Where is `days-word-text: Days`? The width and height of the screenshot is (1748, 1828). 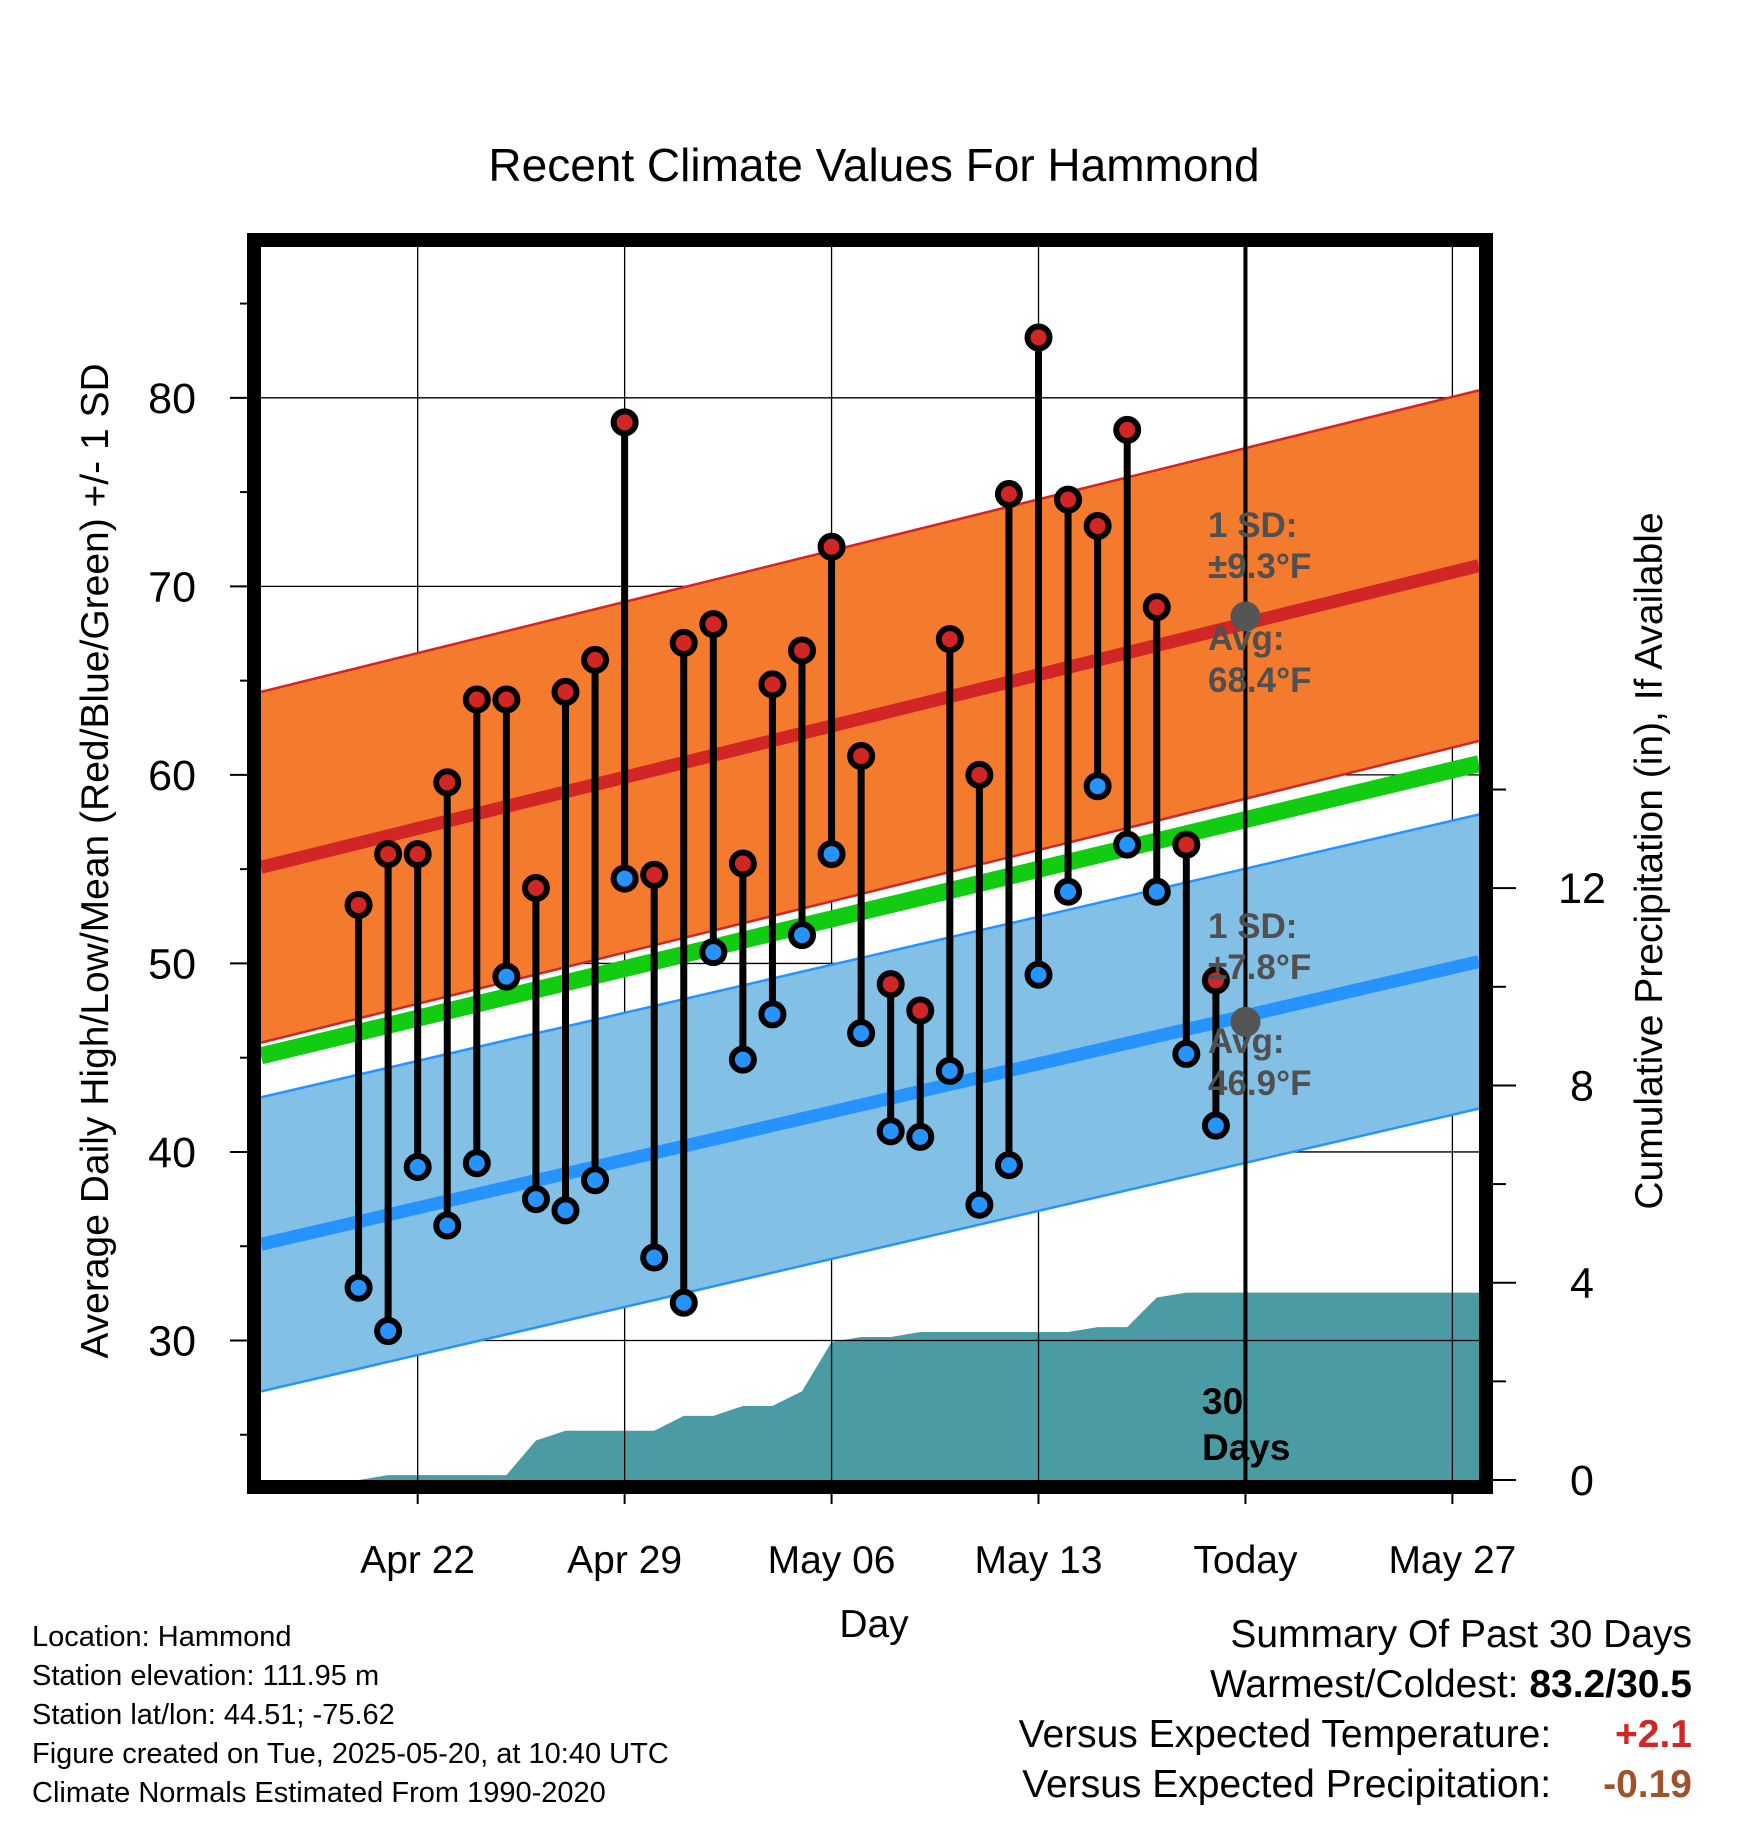 days-word-text: Days is located at coordinates (1246, 1447).